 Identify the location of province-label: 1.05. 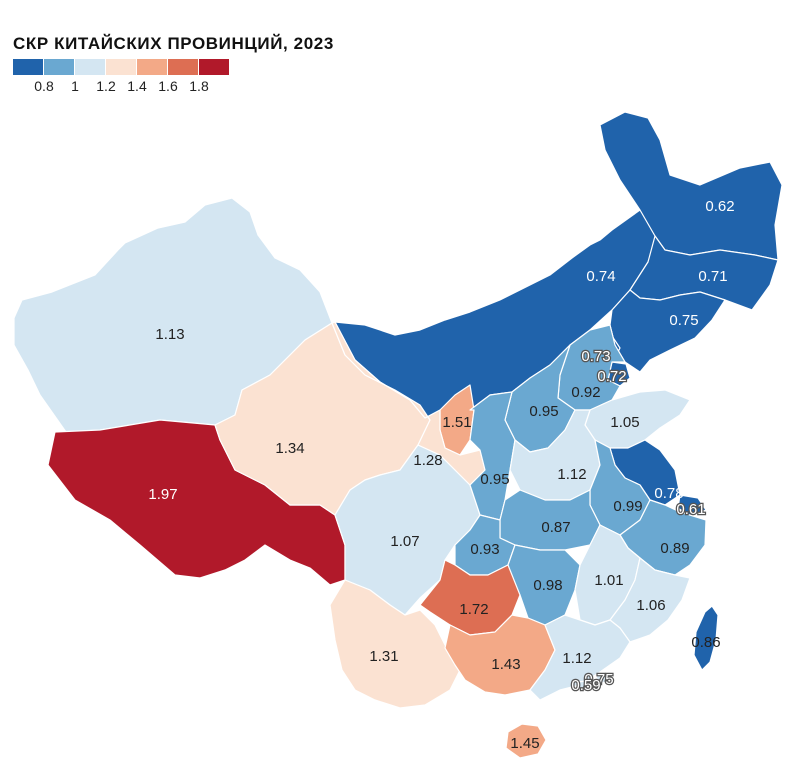
(624, 422).